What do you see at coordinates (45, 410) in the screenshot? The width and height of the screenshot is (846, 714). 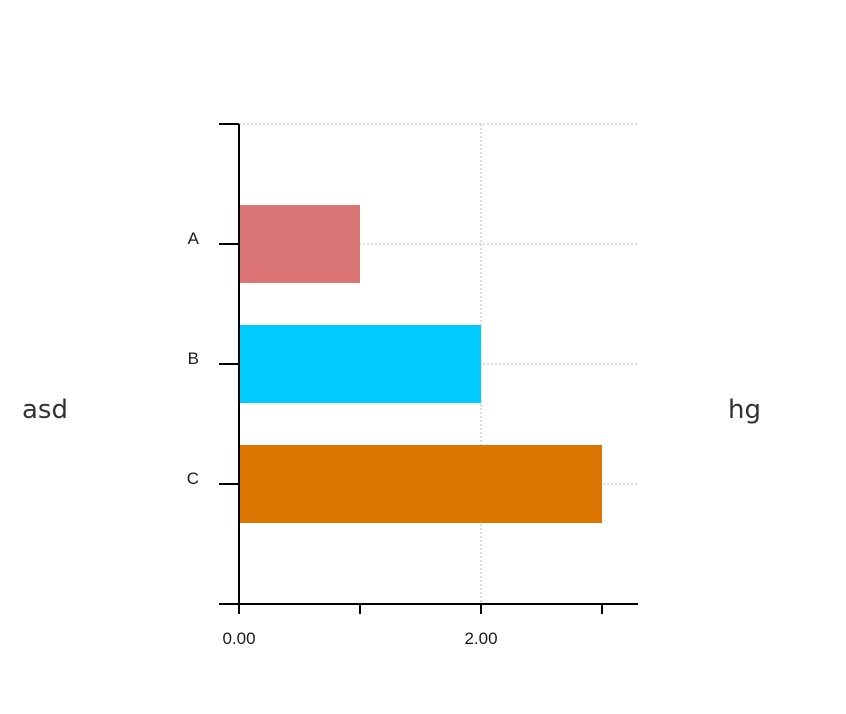 I see `left-side-label: asd` at bounding box center [45, 410].